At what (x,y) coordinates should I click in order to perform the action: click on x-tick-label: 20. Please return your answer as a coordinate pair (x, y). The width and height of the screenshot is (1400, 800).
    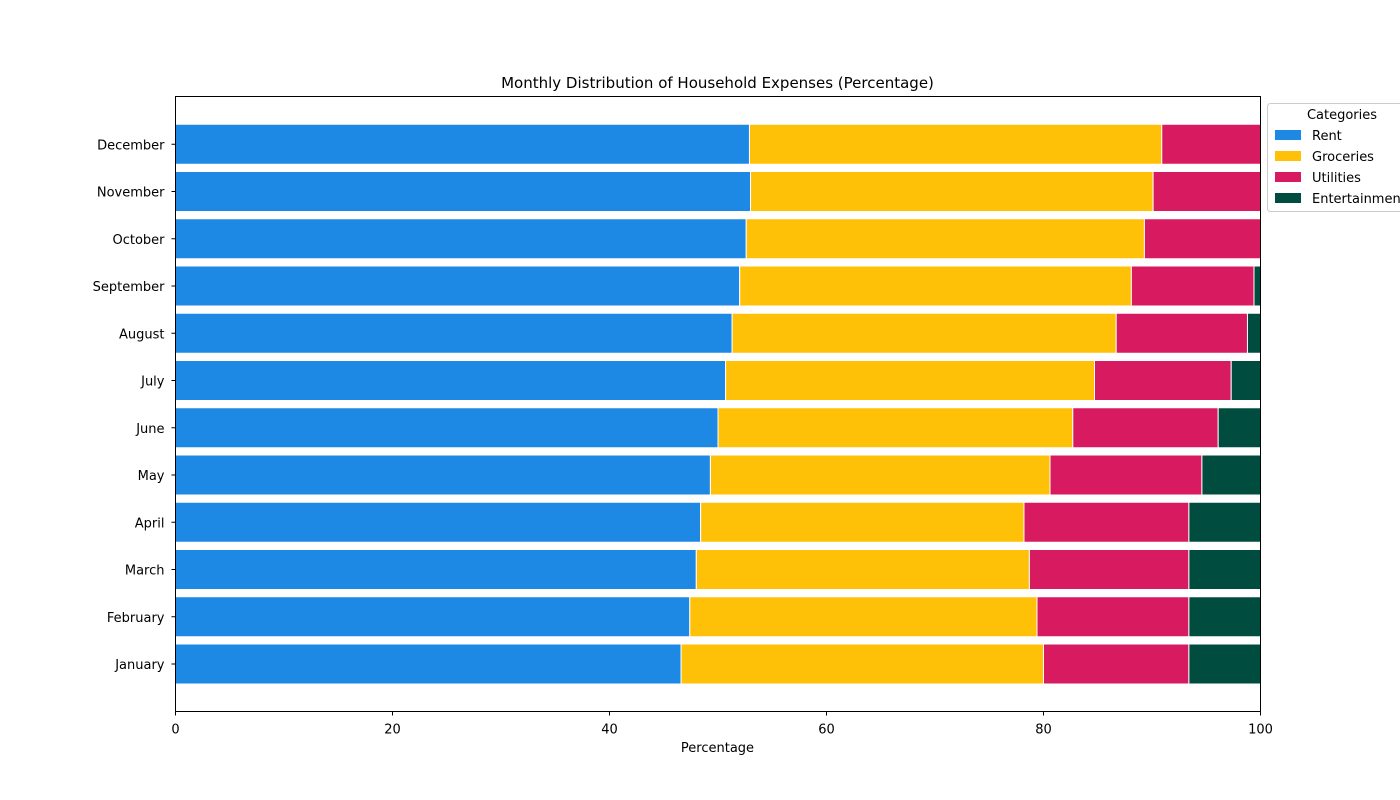
    Looking at the image, I should click on (392, 730).